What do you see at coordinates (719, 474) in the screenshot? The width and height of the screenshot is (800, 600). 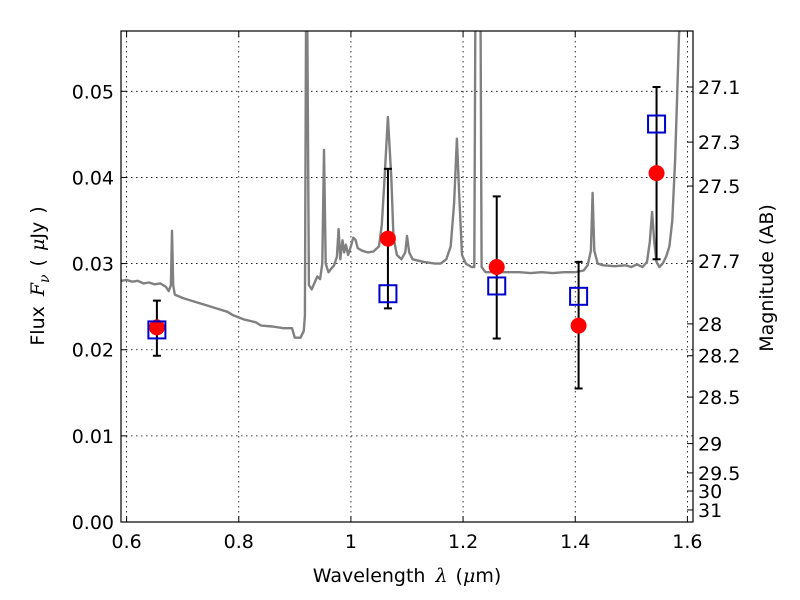 I see `y2-tick-label: 29.5` at bounding box center [719, 474].